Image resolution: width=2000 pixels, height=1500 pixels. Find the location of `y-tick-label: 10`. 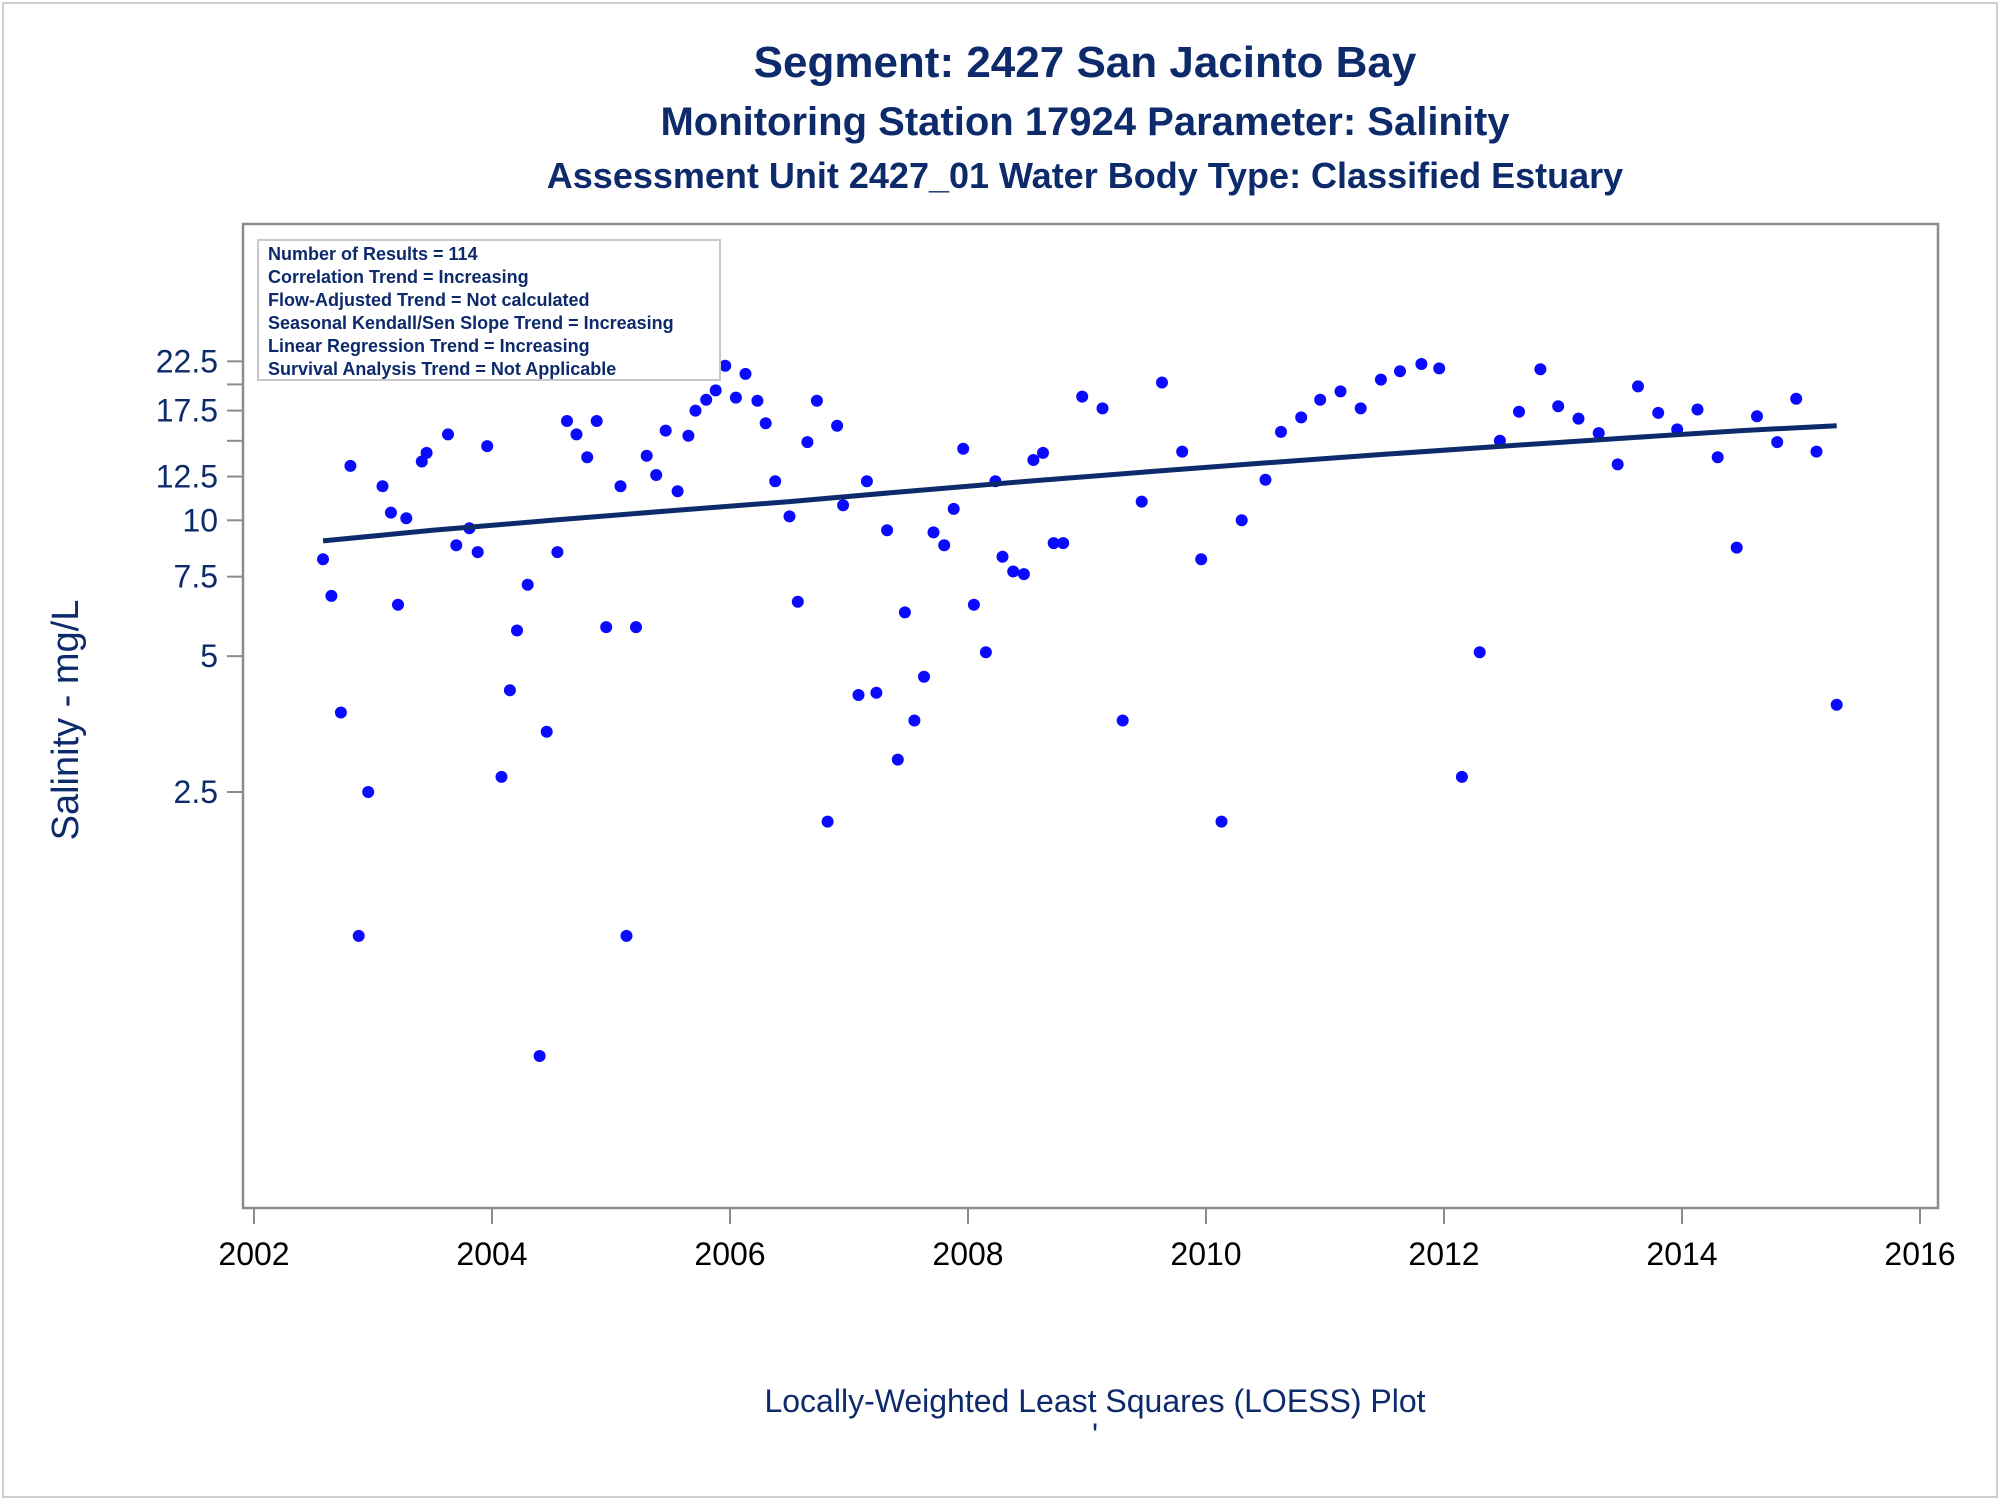

y-tick-label: 10 is located at coordinates (200, 520).